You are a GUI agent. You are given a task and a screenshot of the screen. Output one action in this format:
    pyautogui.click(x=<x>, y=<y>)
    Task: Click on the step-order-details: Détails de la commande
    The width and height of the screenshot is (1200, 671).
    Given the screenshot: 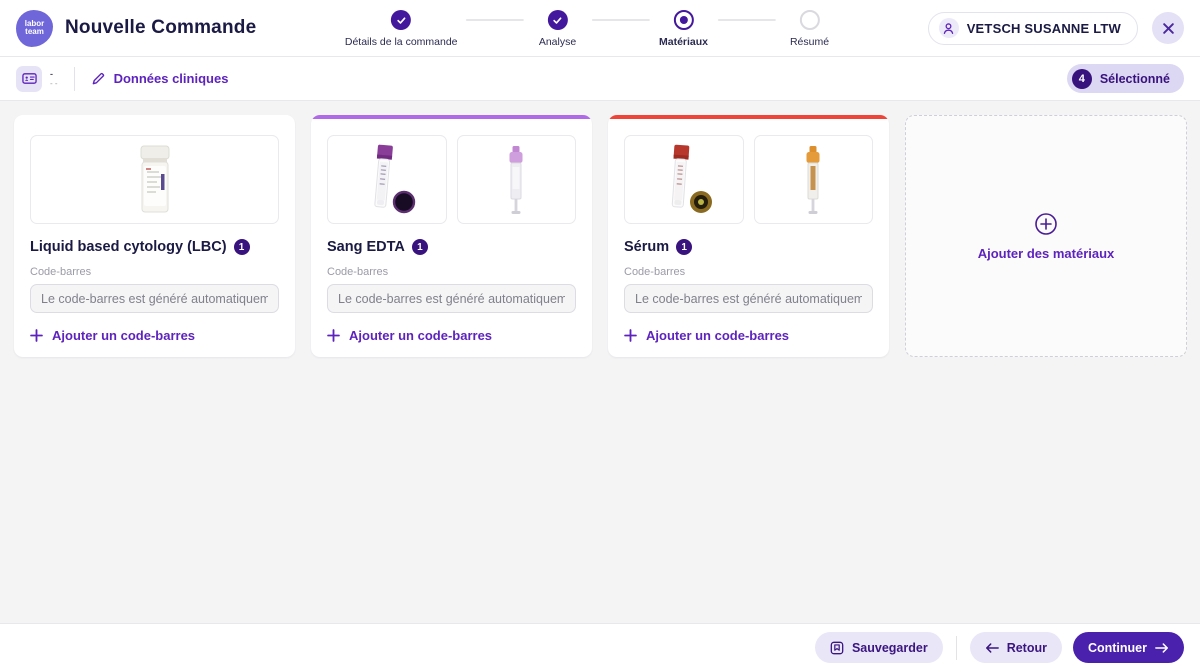 What is the action you would take?
    pyautogui.click(x=401, y=29)
    